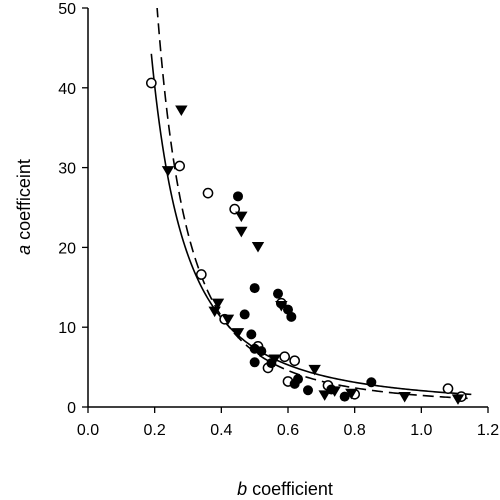 This screenshot has width=500, height=500. Describe the element at coordinates (288, 430) in the screenshot. I see `x-tick-label: 0.6` at that location.